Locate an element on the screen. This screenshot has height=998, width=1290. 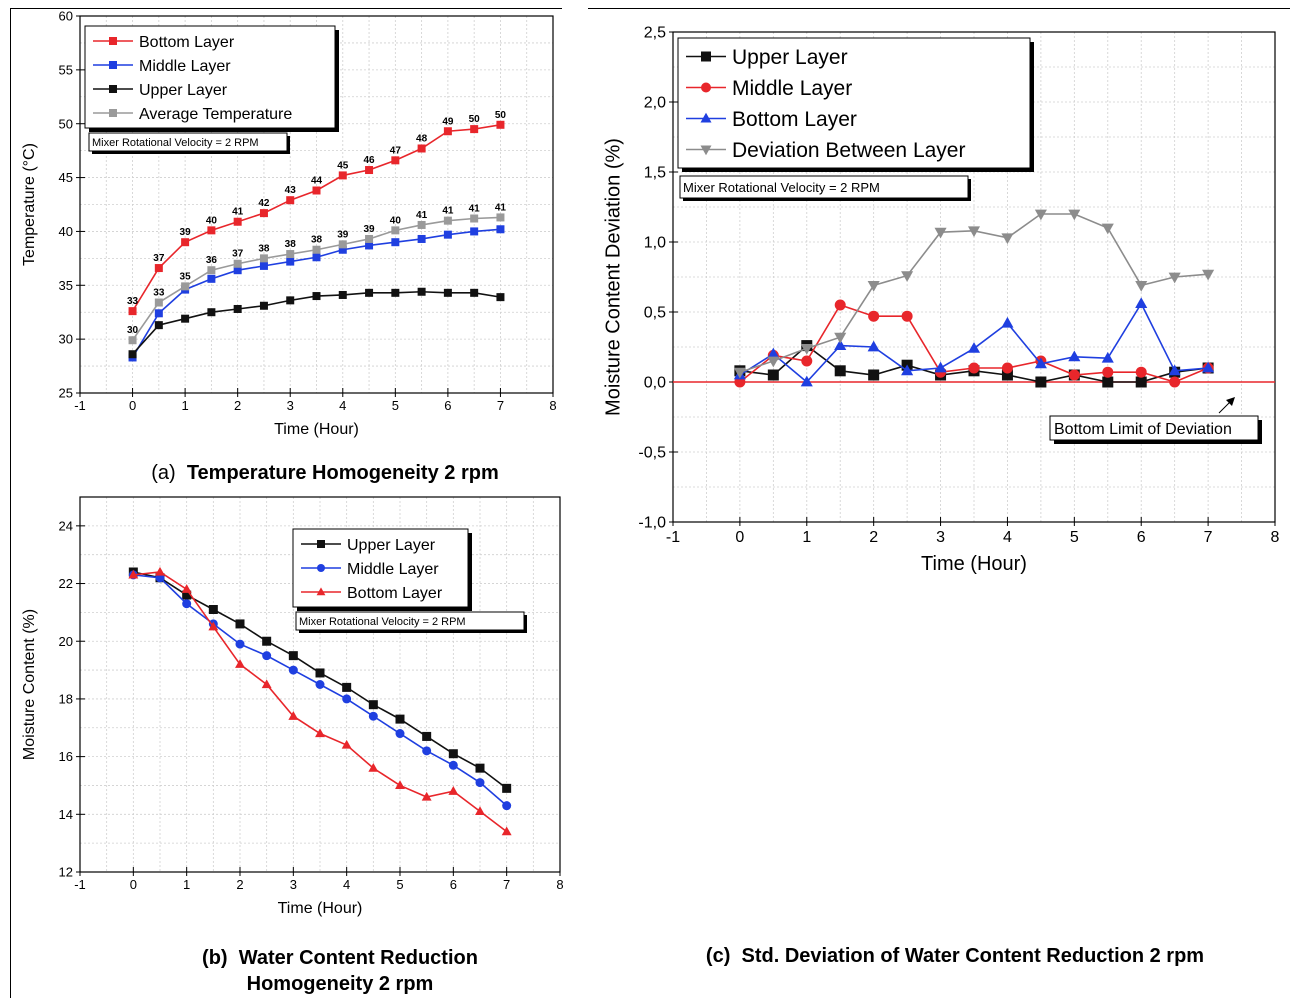
chart-b-legend: Upper Layer Middle Layer Bottom Layer is located at coordinates (382, 569).